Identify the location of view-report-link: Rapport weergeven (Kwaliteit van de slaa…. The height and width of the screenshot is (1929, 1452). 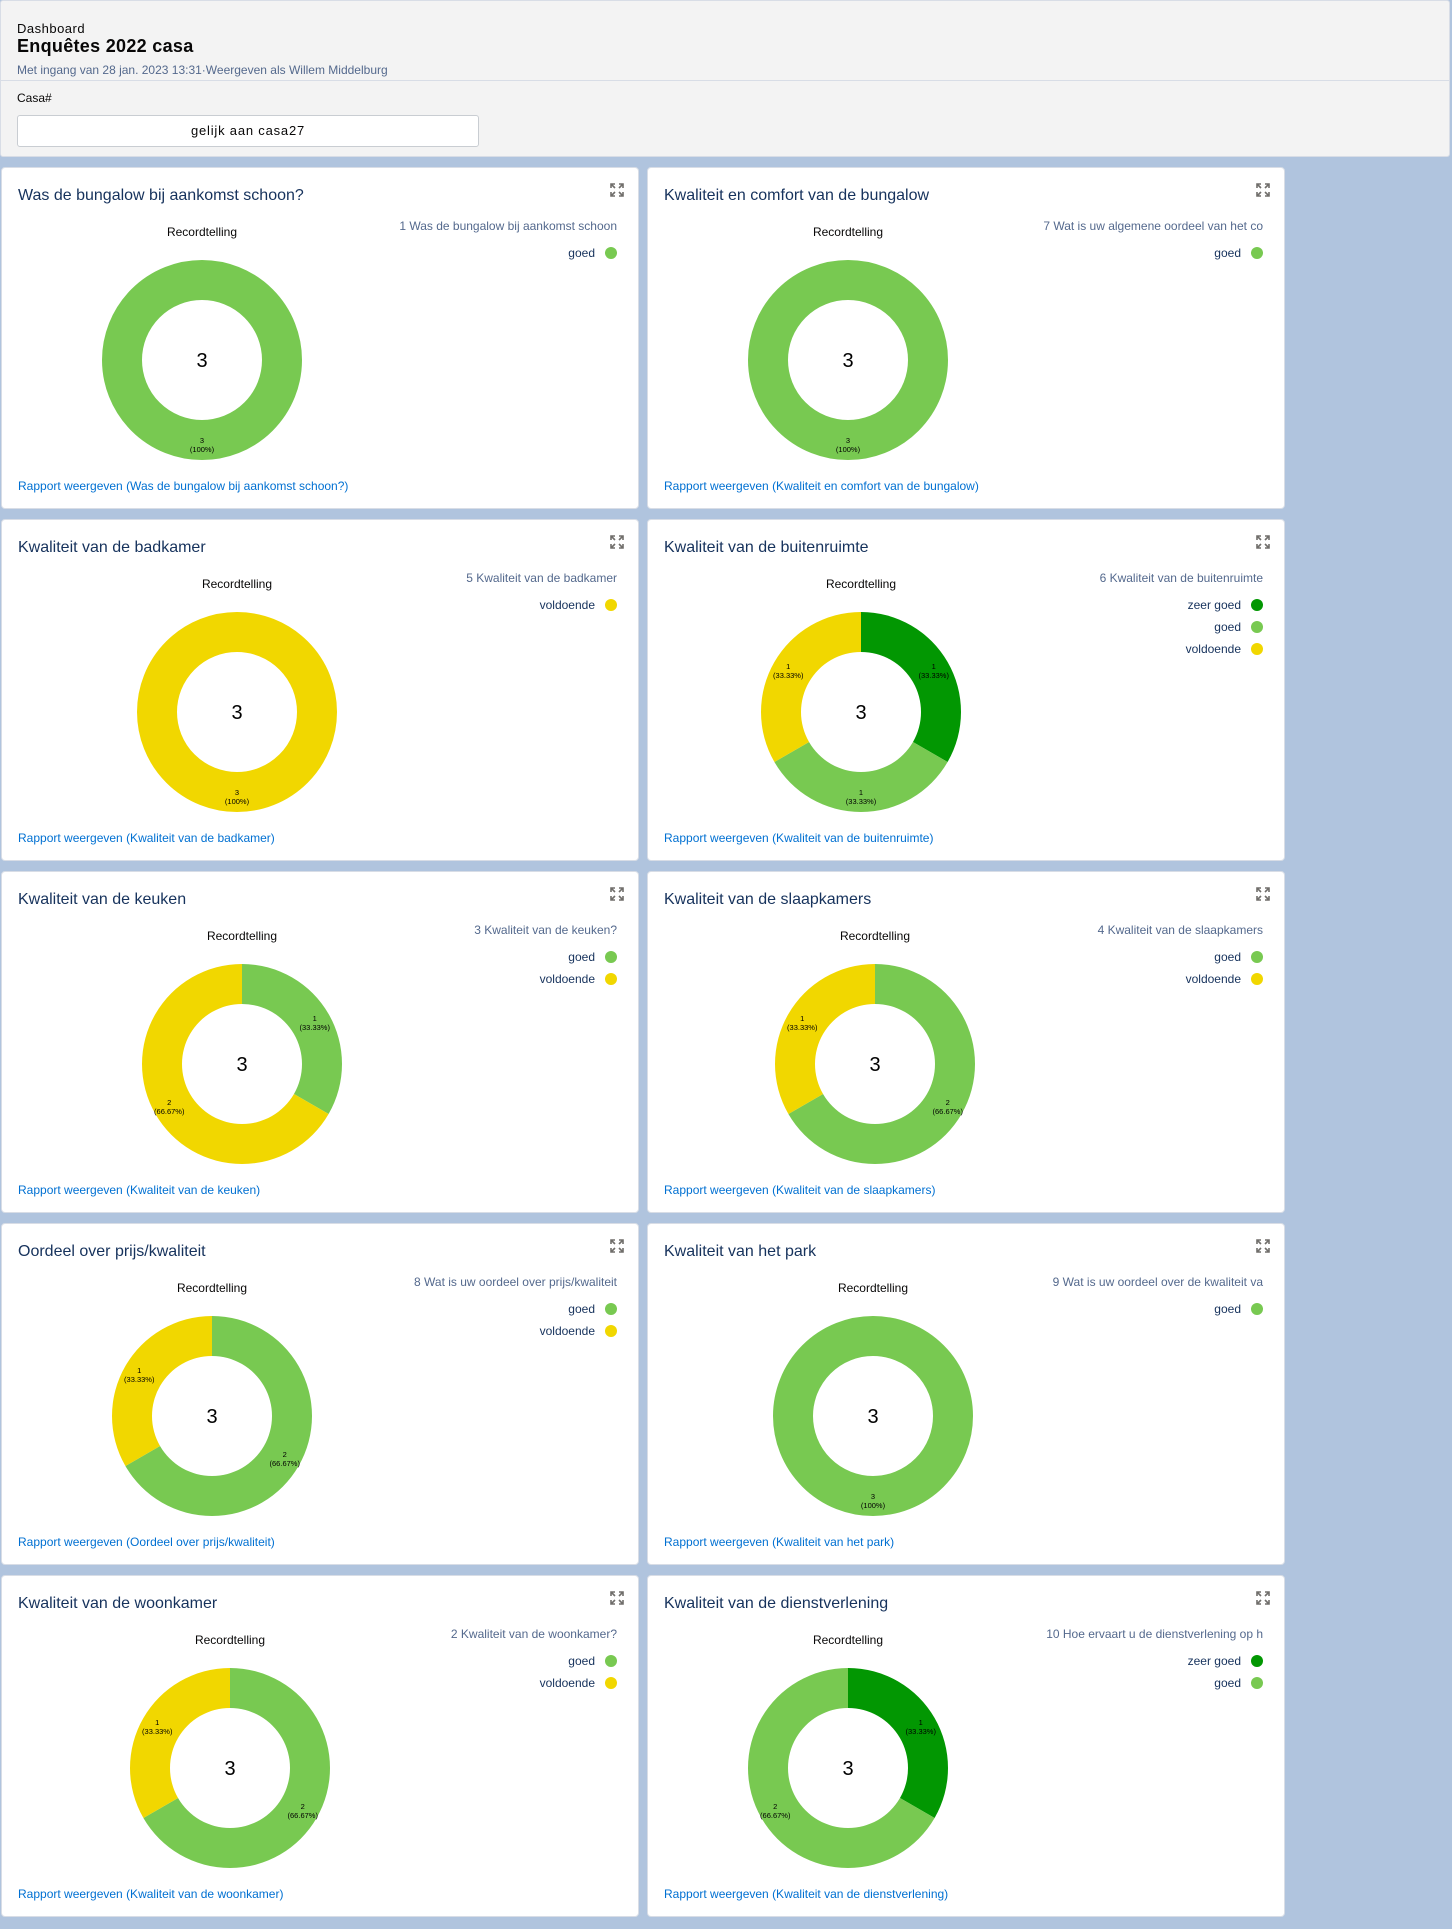
(800, 1190).